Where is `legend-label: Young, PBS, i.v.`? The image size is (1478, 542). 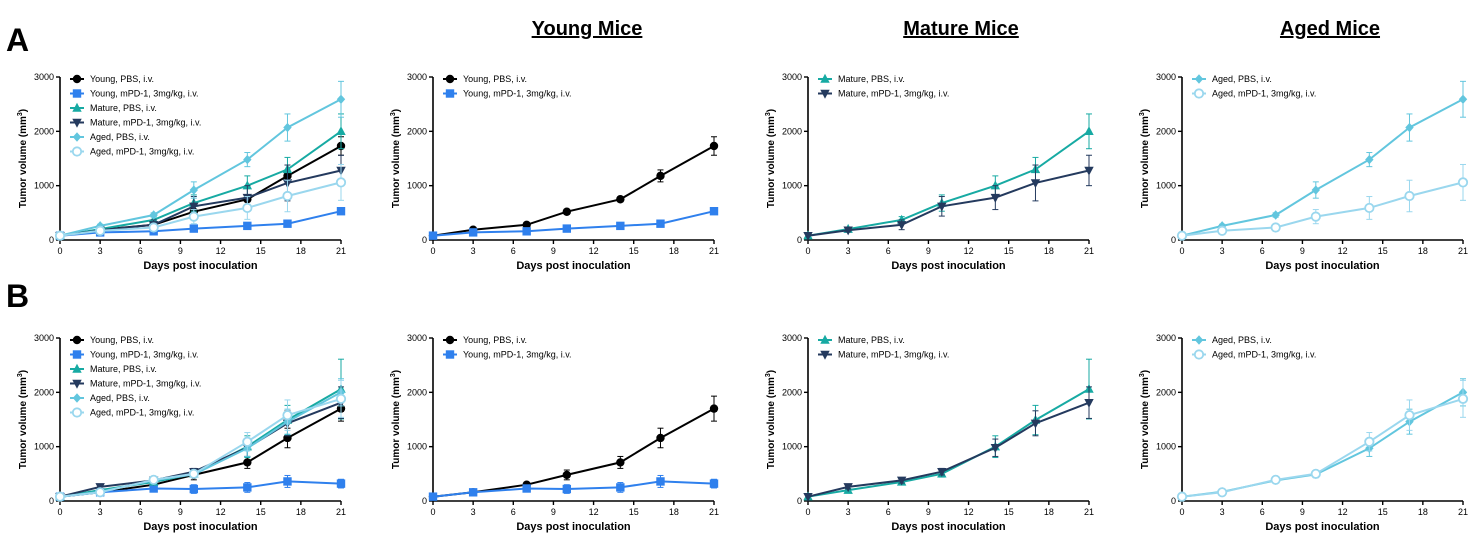 legend-label: Young, PBS, i.v. is located at coordinates (122, 340).